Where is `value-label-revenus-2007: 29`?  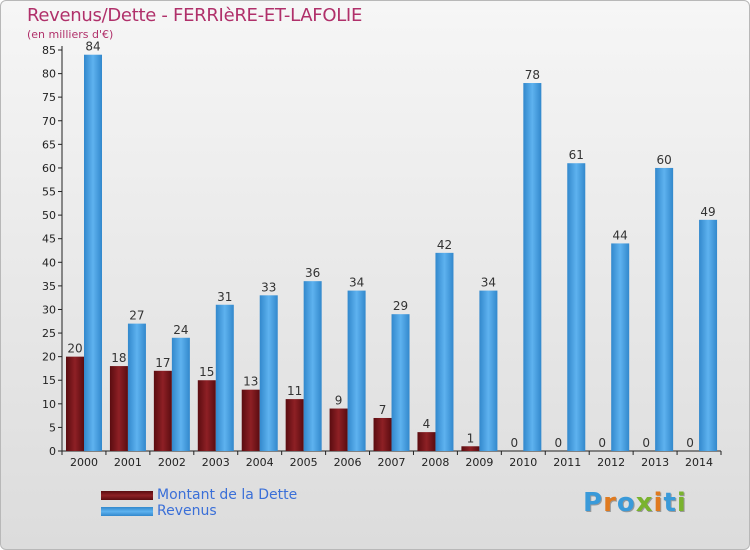
value-label-revenus-2007: 29 is located at coordinates (400, 306).